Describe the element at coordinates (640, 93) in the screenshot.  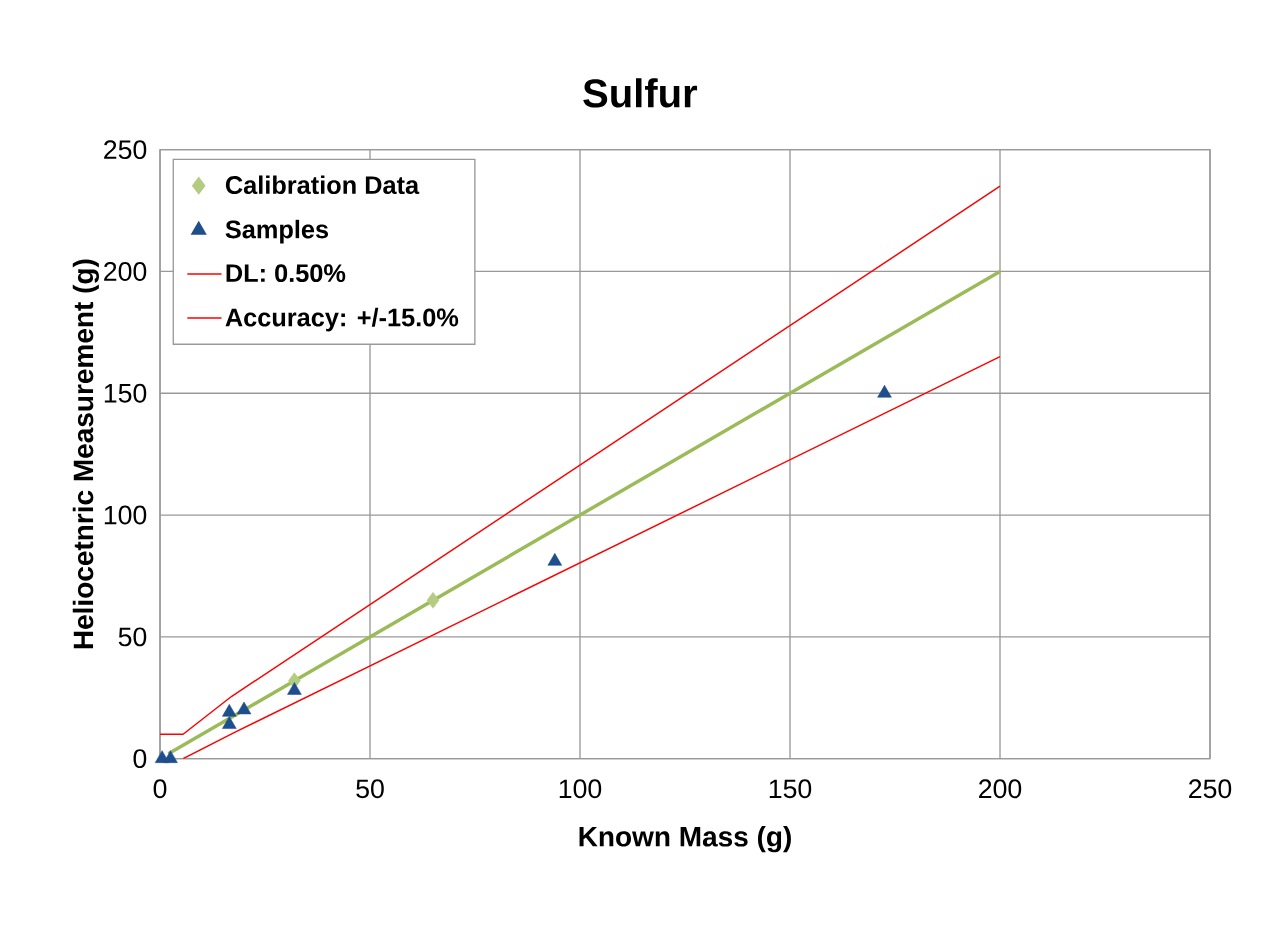
I see `chart-title: Sulfur` at that location.